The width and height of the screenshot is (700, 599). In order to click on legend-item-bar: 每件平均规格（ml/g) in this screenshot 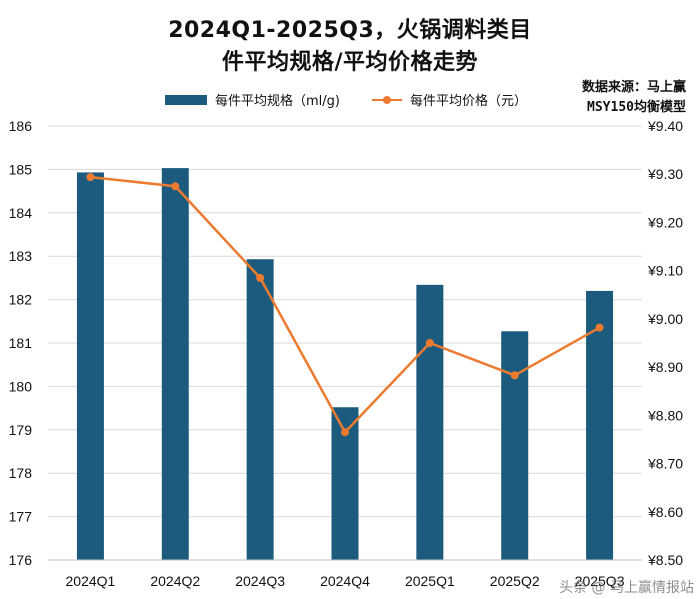, I will do `click(252, 99)`.